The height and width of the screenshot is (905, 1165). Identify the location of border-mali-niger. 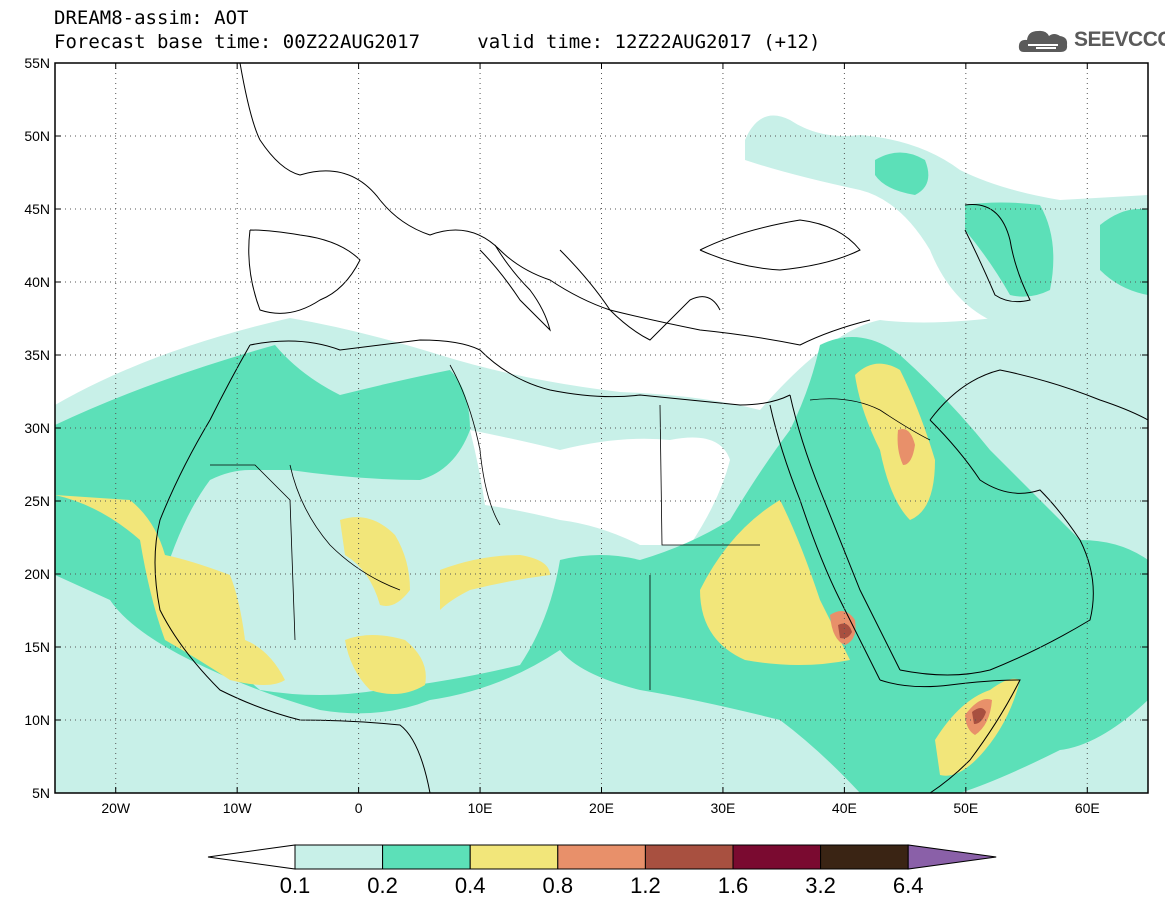
(345, 527).